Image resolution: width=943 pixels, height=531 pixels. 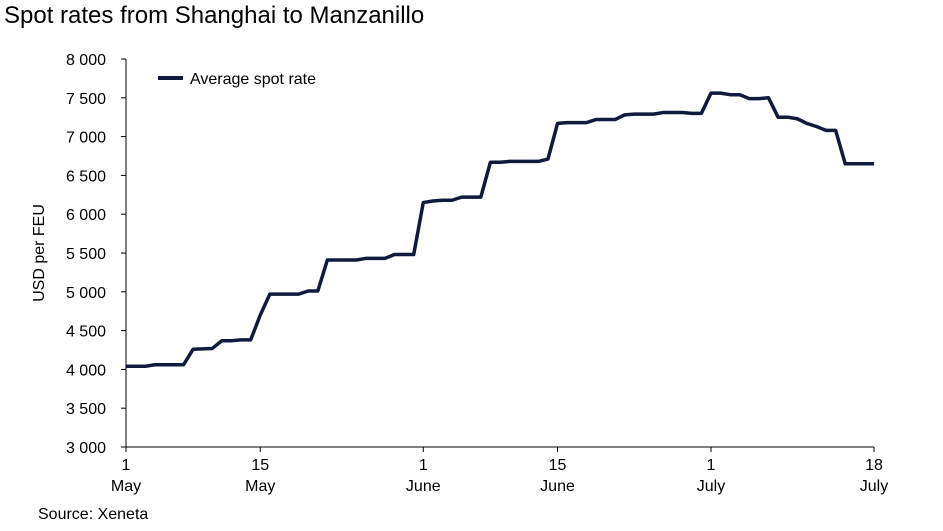 I want to click on legend: Average spot rate, so click(x=237, y=79).